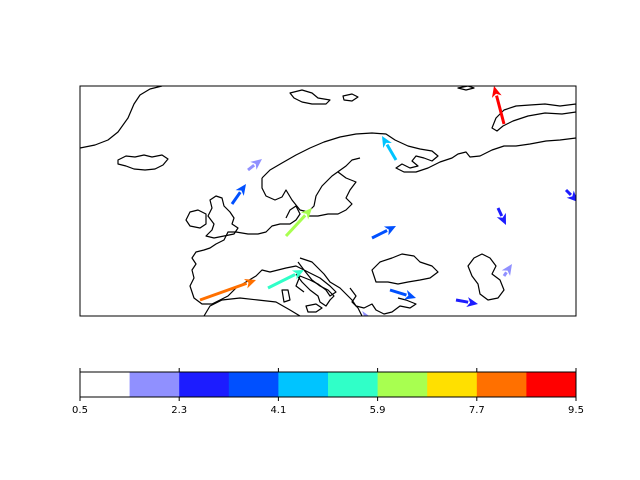 The height and width of the screenshot is (480, 640). What do you see at coordinates (405, 269) in the screenshot?
I see `coastline-black-sea` at bounding box center [405, 269].